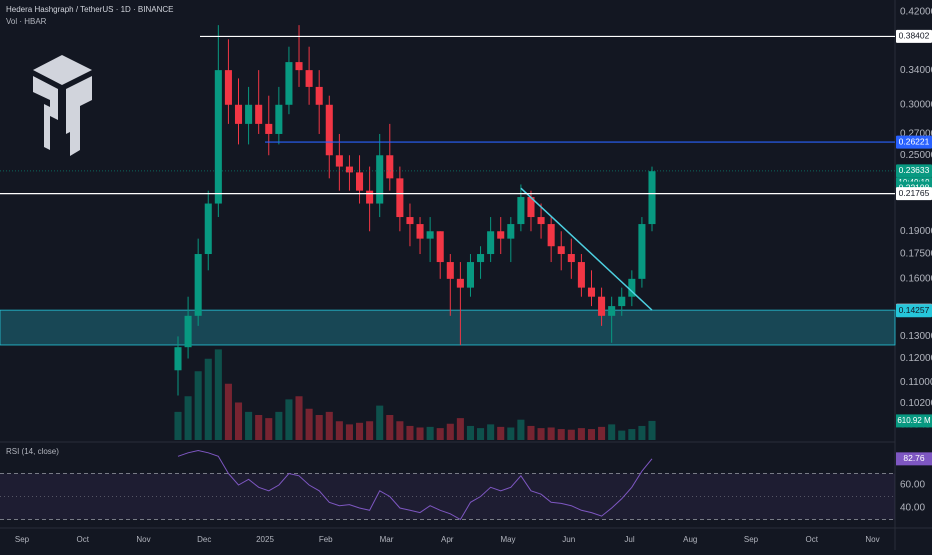 The width and height of the screenshot is (932, 555). Describe the element at coordinates (914, 421) in the screenshot. I see `volume-label-bg` at that location.